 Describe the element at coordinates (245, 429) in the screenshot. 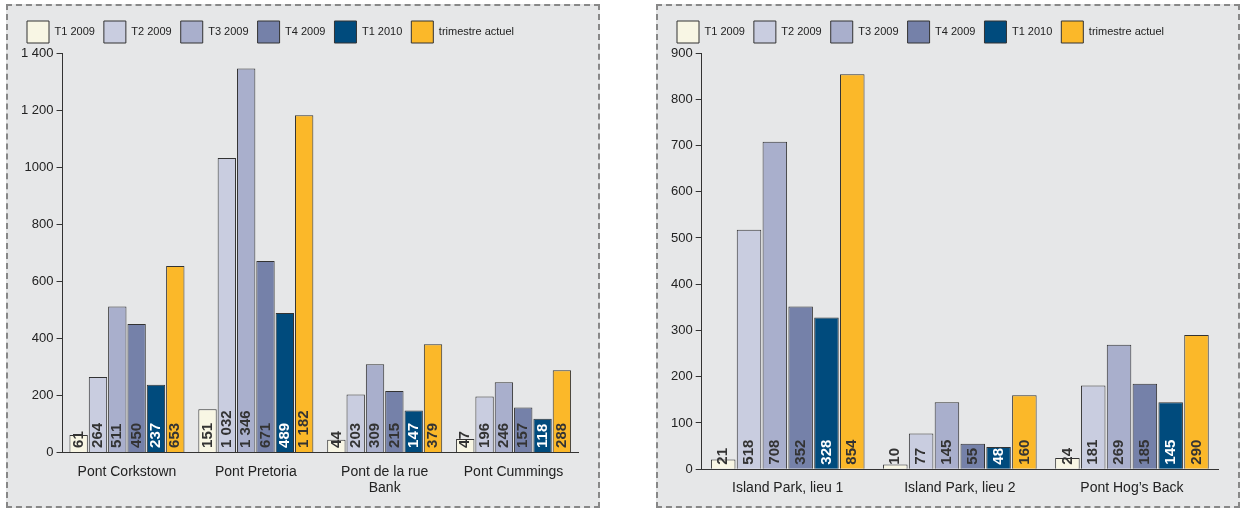

I see `data-label: 1 346` at that location.